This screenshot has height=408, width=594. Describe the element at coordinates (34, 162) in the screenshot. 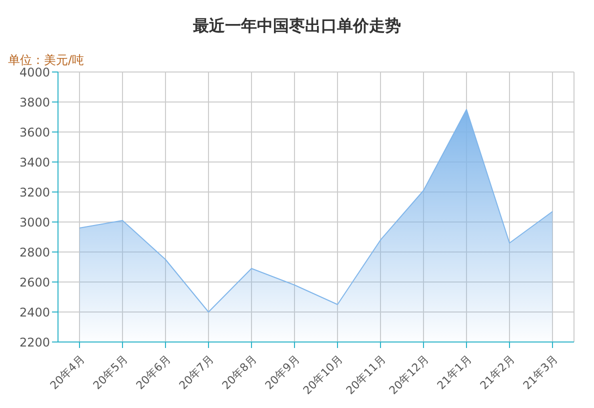

I see `y-tick-label: 3400` at that location.